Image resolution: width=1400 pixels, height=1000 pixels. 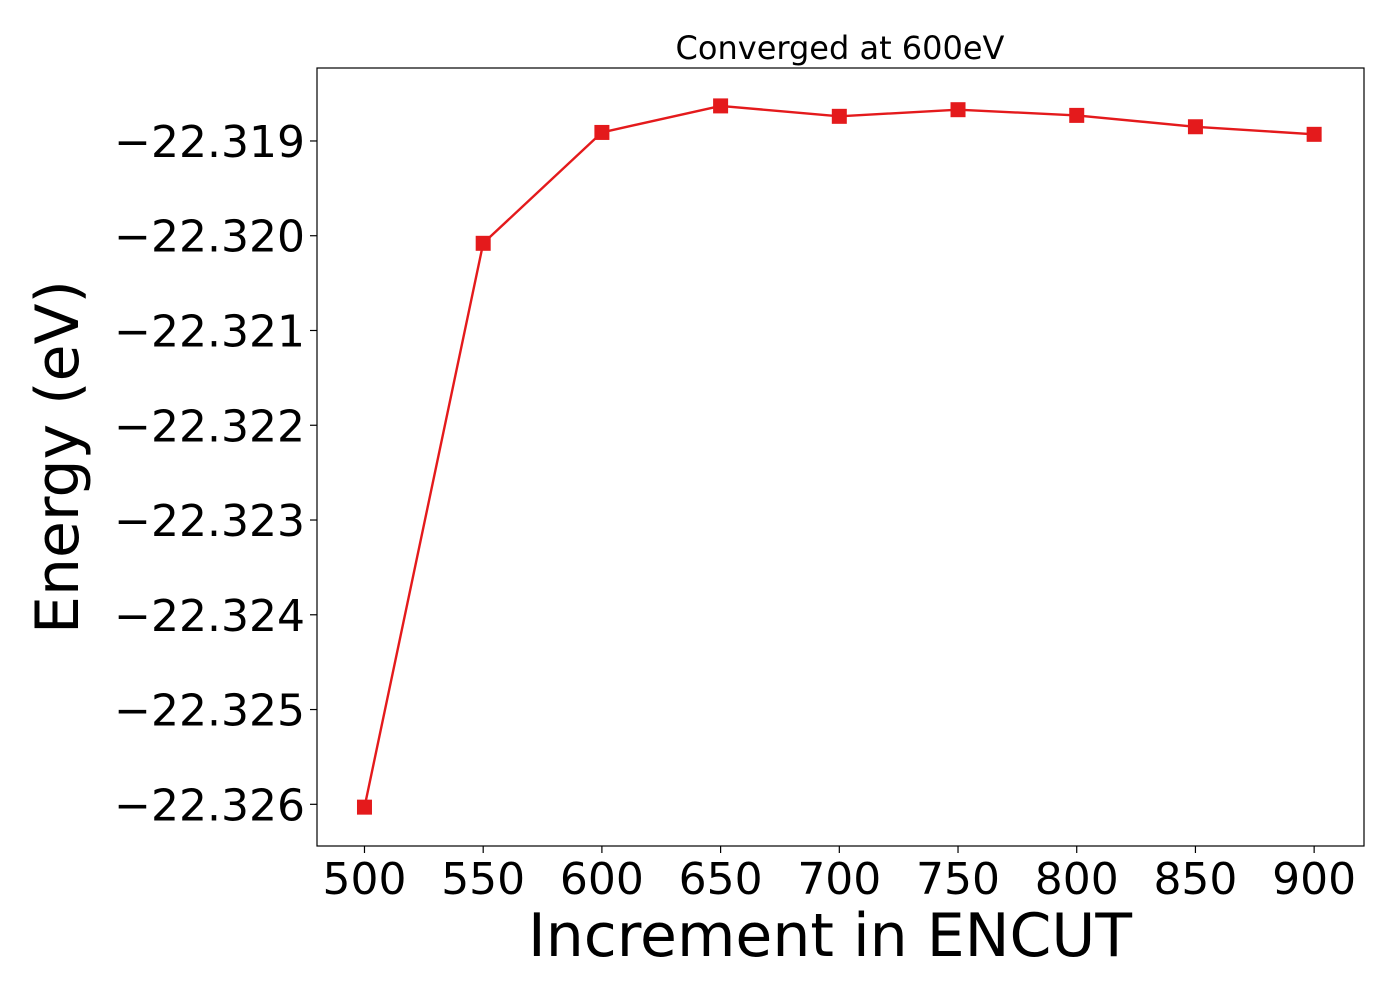 I want to click on y-tick-label: −22.324, so click(x=209, y=616).